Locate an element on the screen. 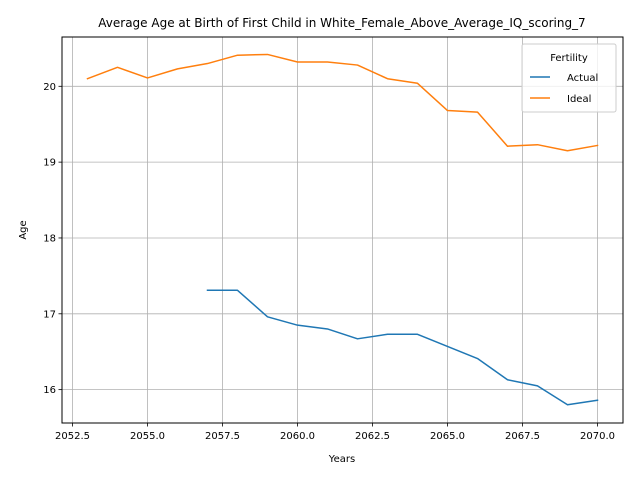 The height and width of the screenshot is (480, 640). x-tick-label: 2065.0 is located at coordinates (447, 436).